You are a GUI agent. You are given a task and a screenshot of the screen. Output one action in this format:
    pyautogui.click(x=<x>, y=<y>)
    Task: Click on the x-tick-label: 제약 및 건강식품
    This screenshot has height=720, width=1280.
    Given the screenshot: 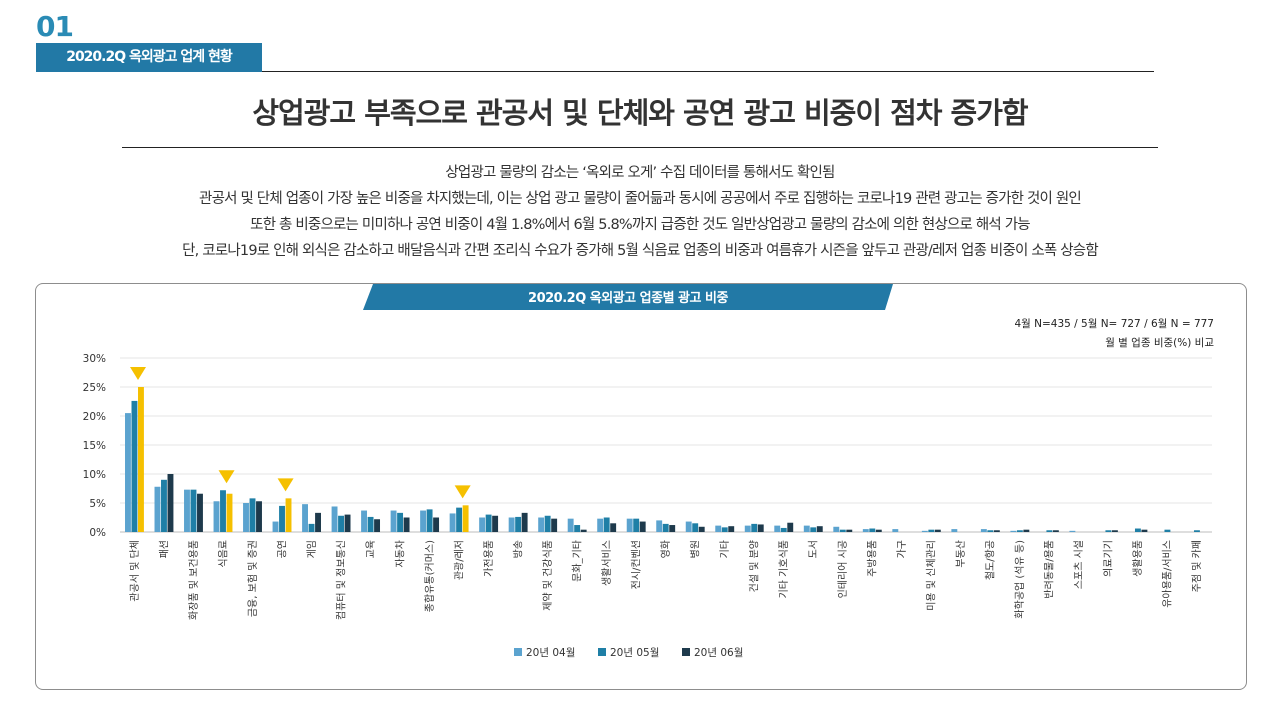 What is the action you would take?
    pyautogui.click(x=548, y=575)
    